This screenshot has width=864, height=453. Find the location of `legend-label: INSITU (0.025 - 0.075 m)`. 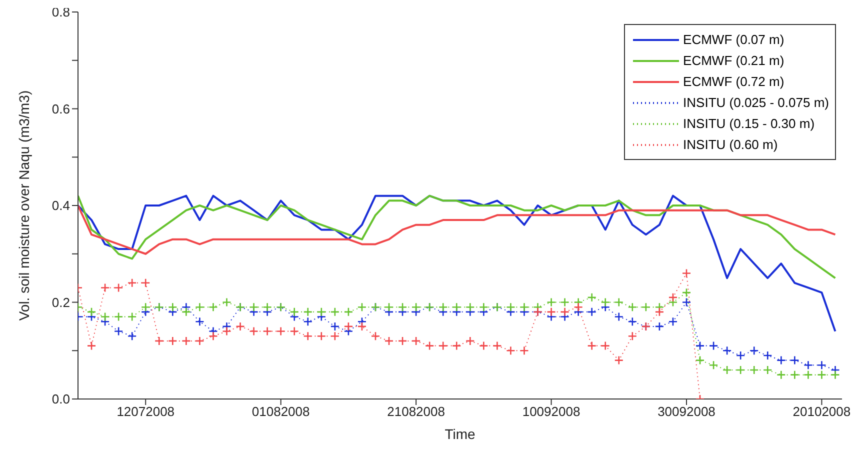

legend-label: INSITU (0.025 - 0.075 m) is located at coordinates (756, 102).